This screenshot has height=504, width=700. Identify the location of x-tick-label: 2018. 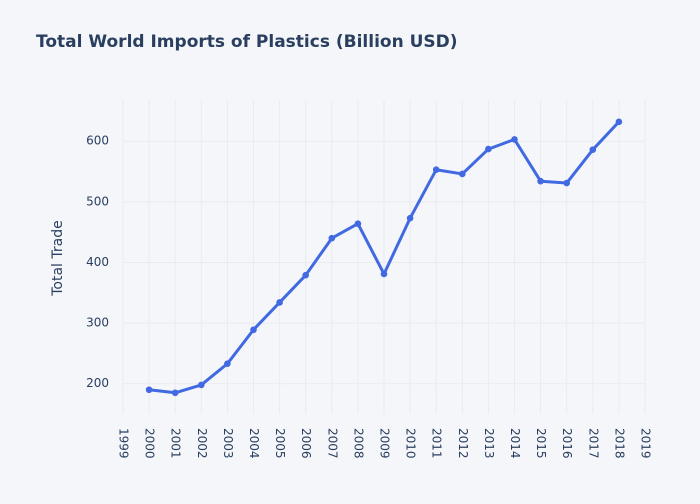
(619, 443).